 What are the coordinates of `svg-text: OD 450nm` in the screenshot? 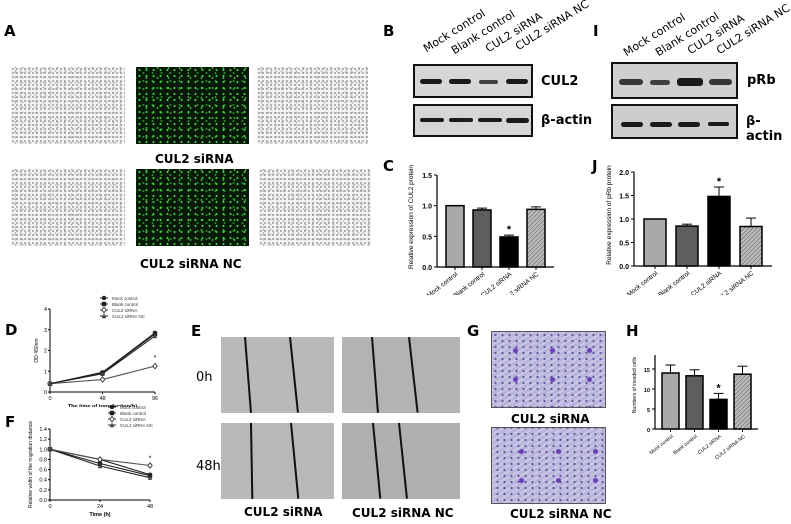 It's located at (37, 350).